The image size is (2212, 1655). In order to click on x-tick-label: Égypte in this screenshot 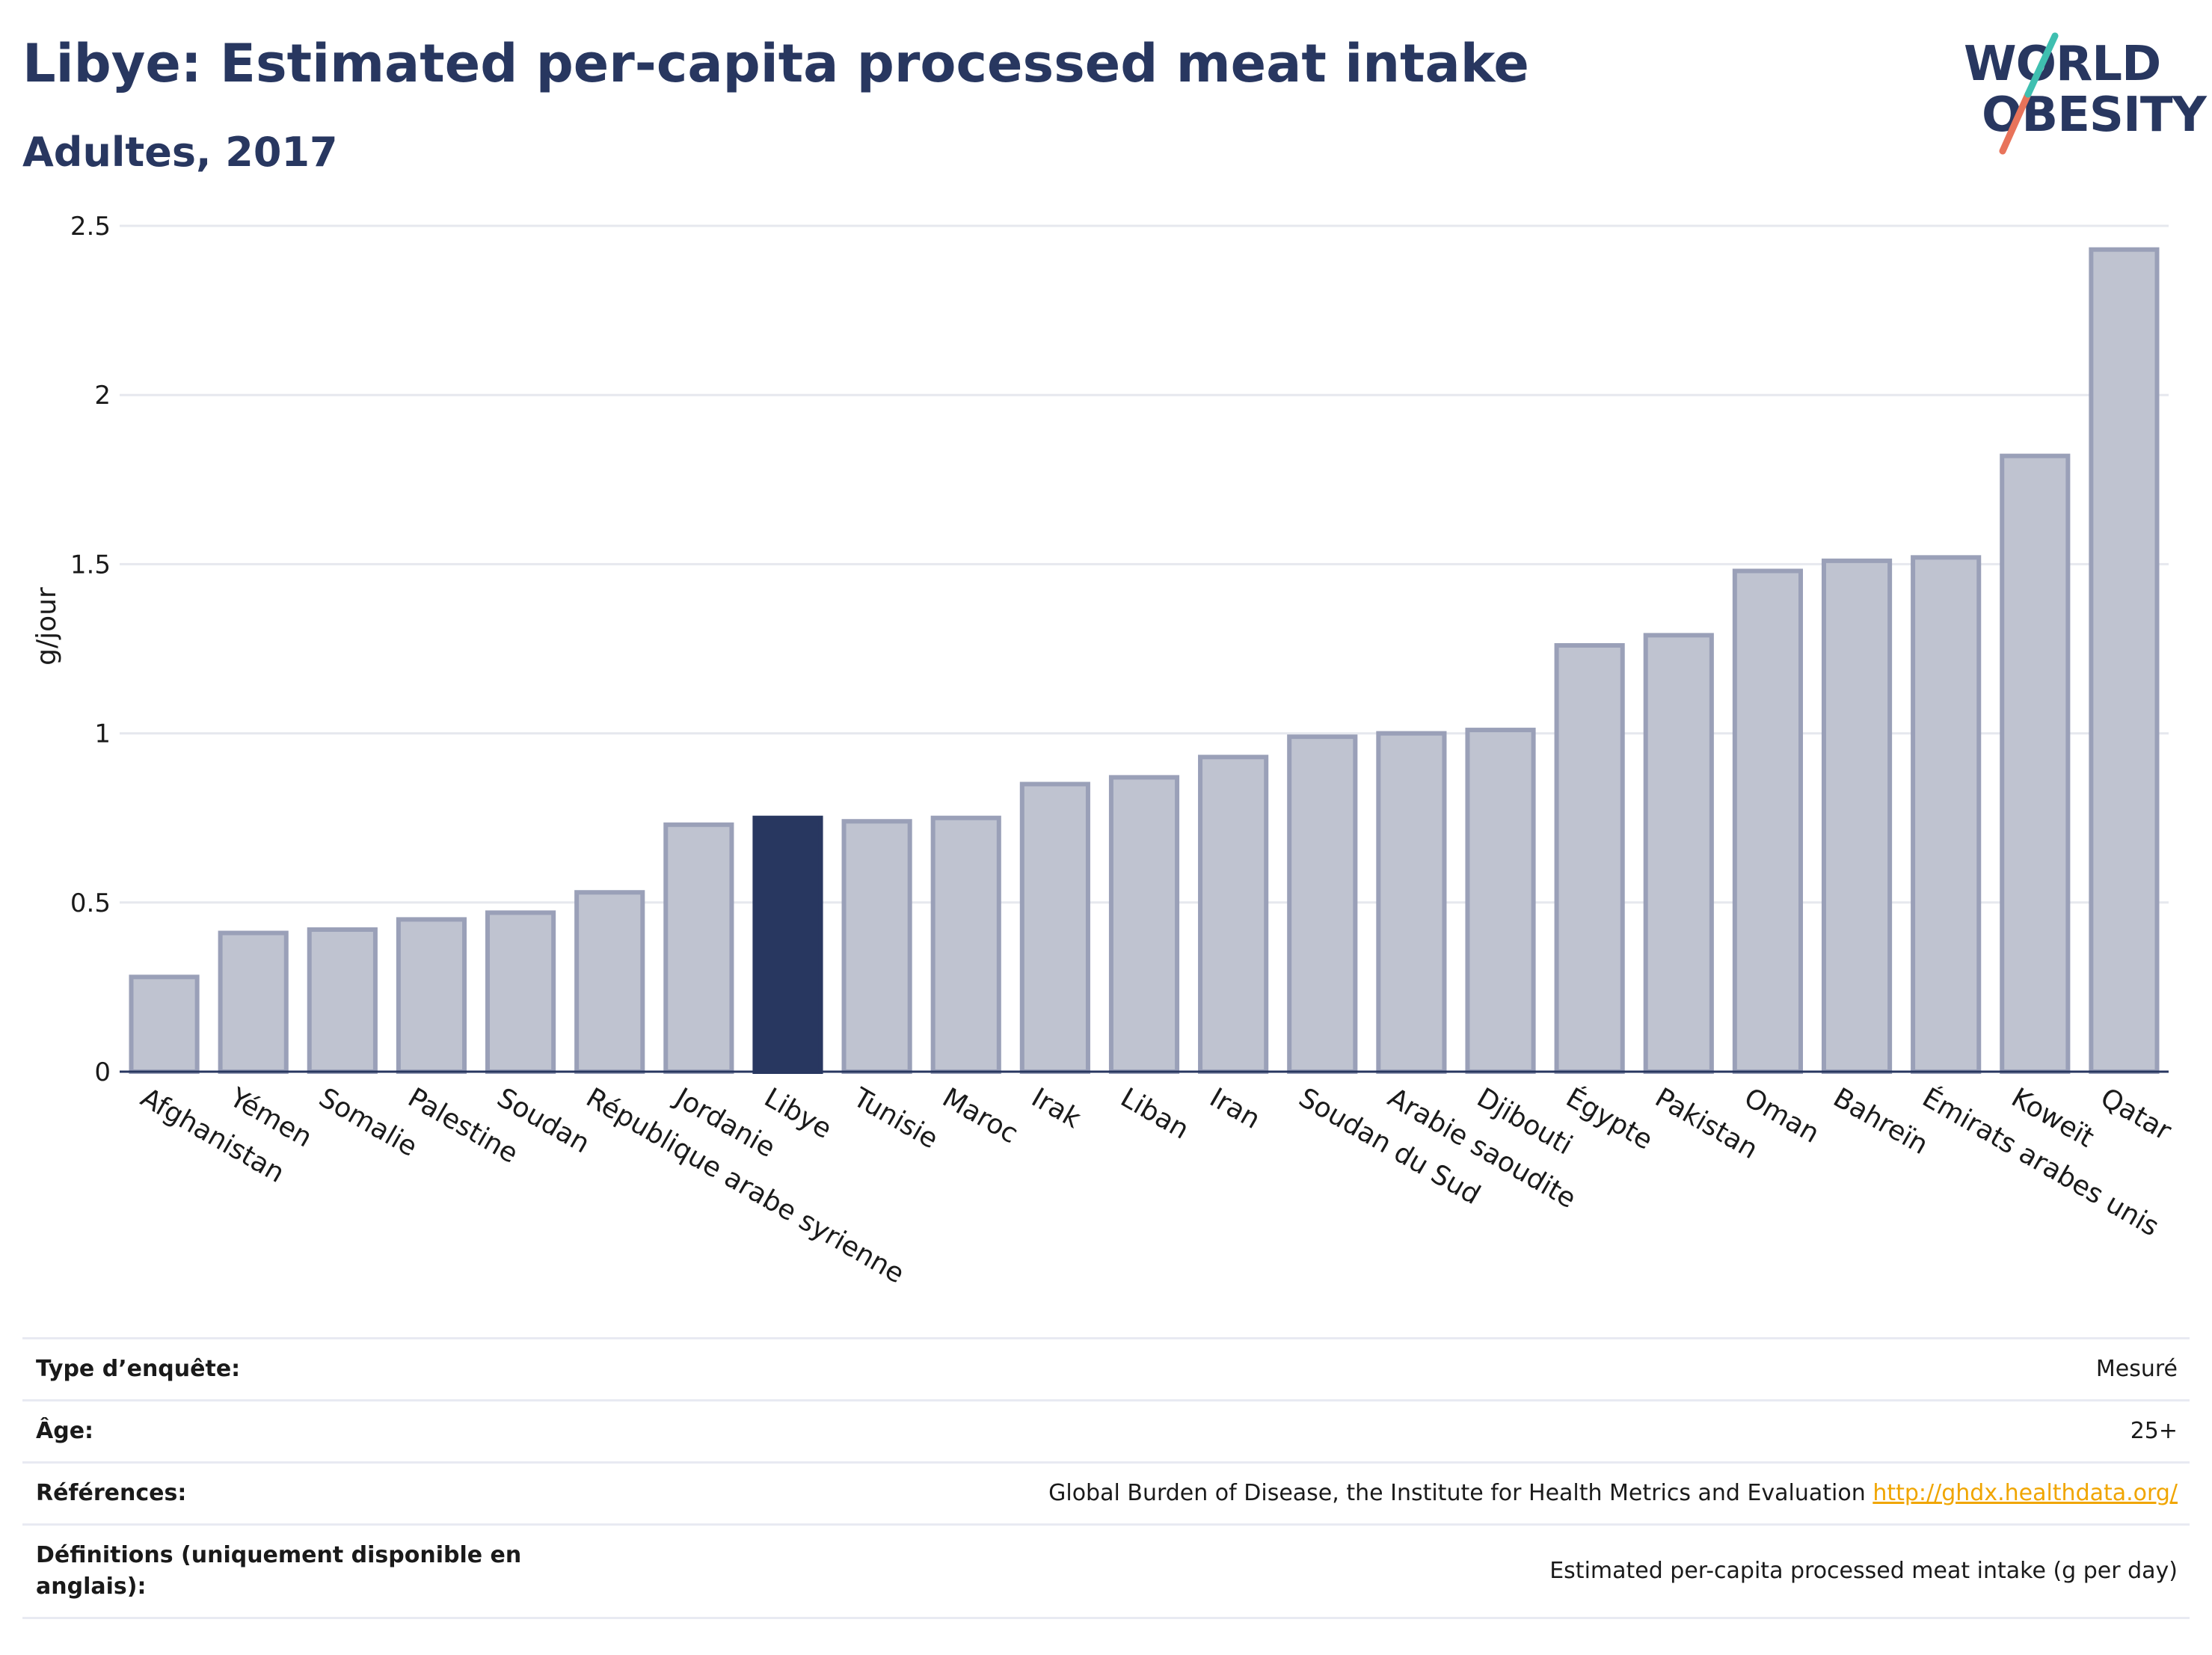, I will do `click(1609, 1118)`.